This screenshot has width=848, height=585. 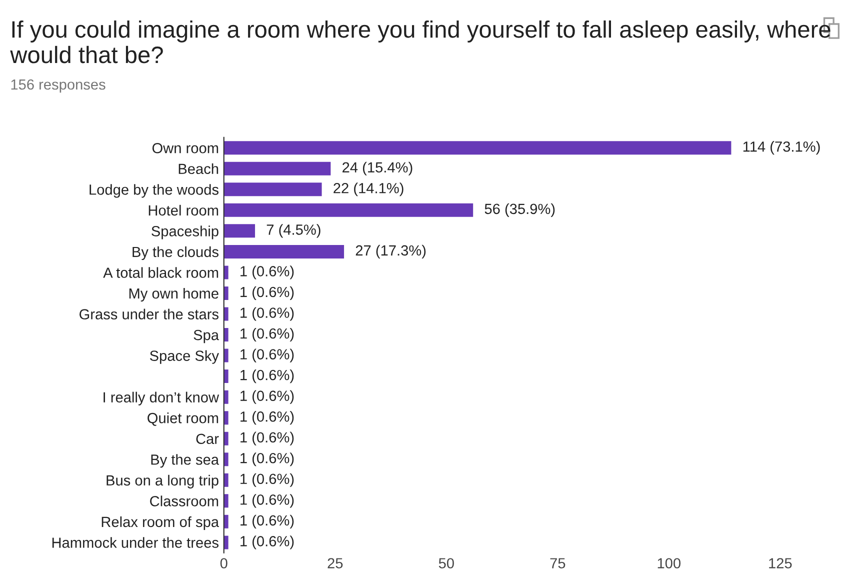 I want to click on y-tick-label: Car, so click(x=207, y=439).